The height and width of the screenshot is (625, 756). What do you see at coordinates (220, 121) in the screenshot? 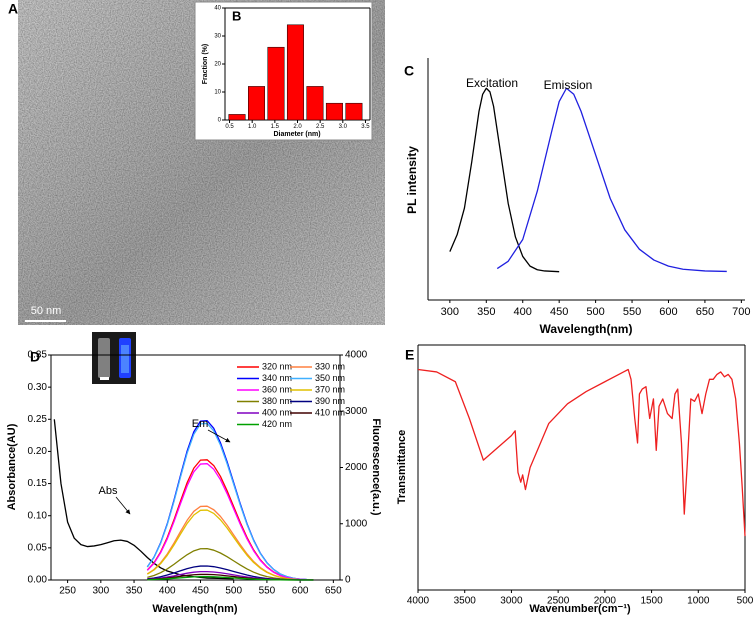
I see `y-tick-label: 0` at bounding box center [220, 121].